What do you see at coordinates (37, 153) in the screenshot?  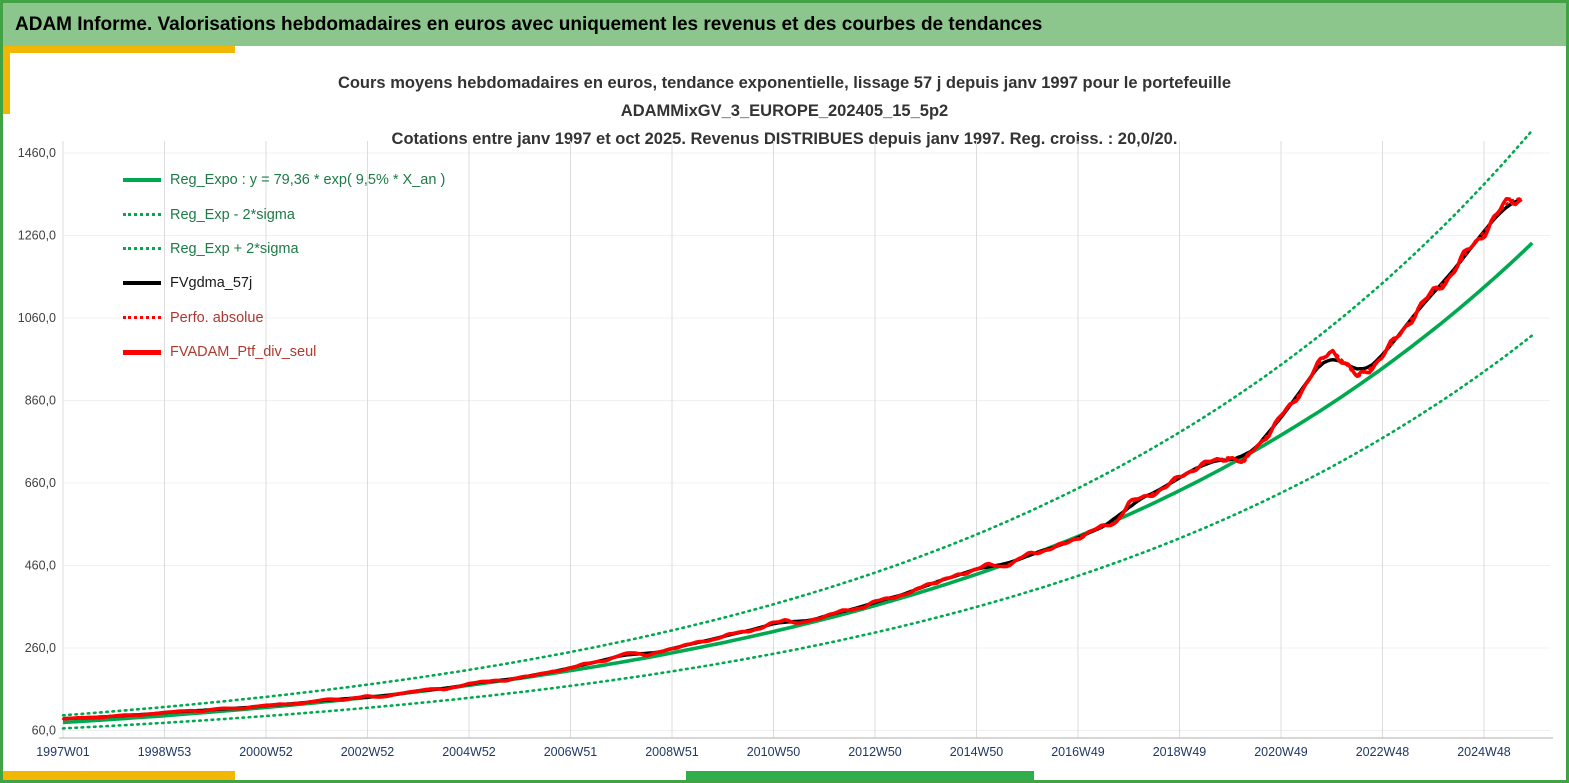 I see `y-axis-tick-label: 1460,0` at bounding box center [37, 153].